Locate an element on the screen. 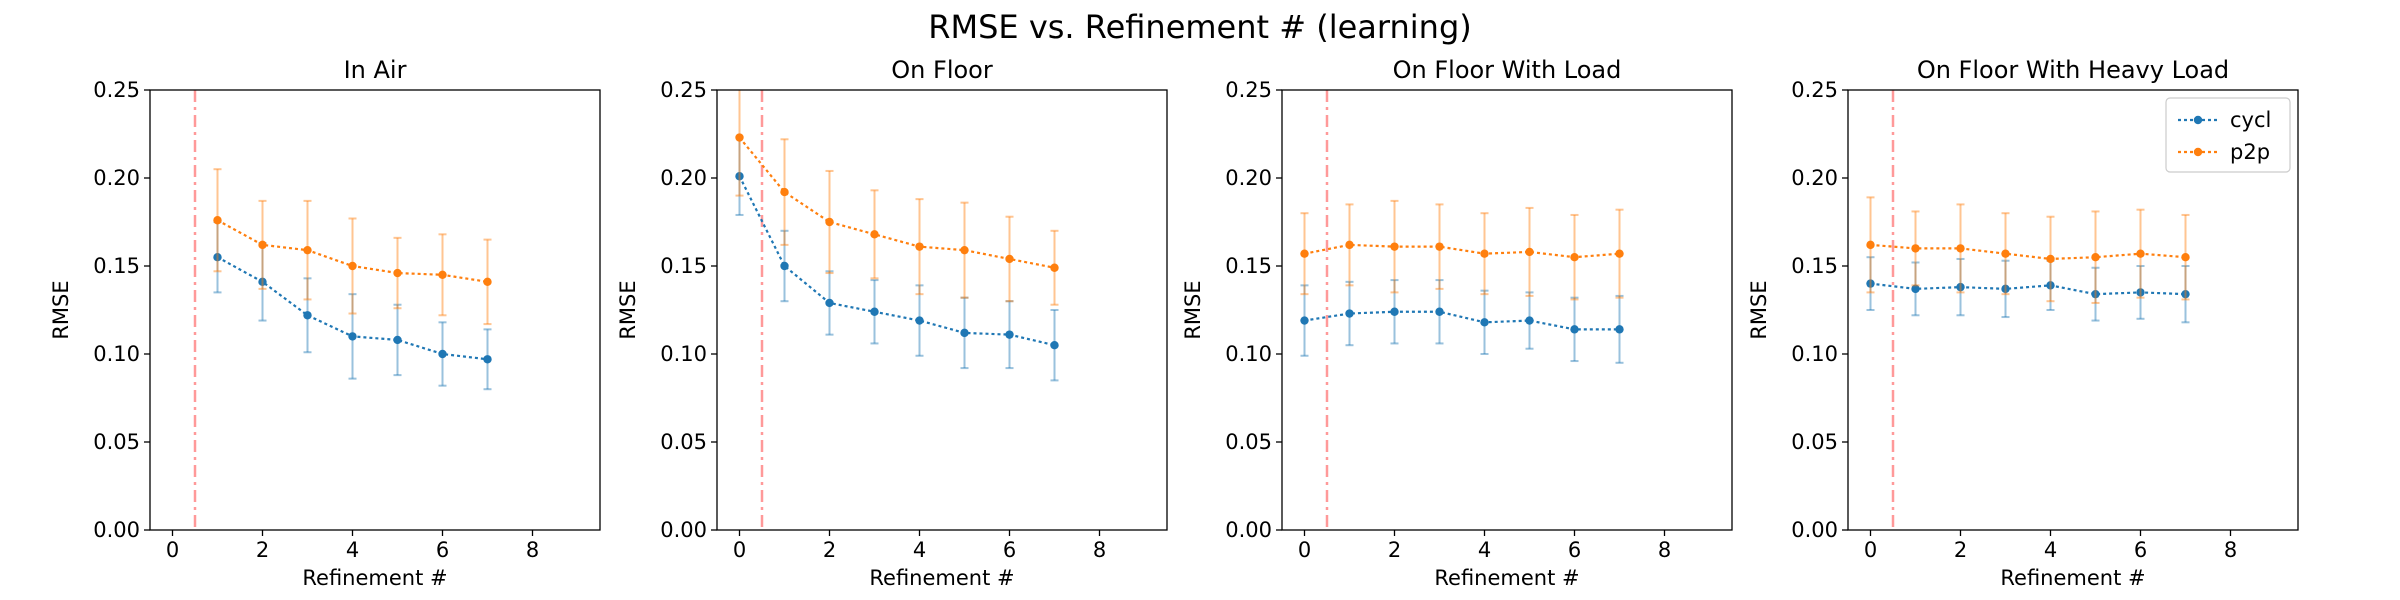  panel-title: On Floor With Heavy Load is located at coordinates (2073, 70).